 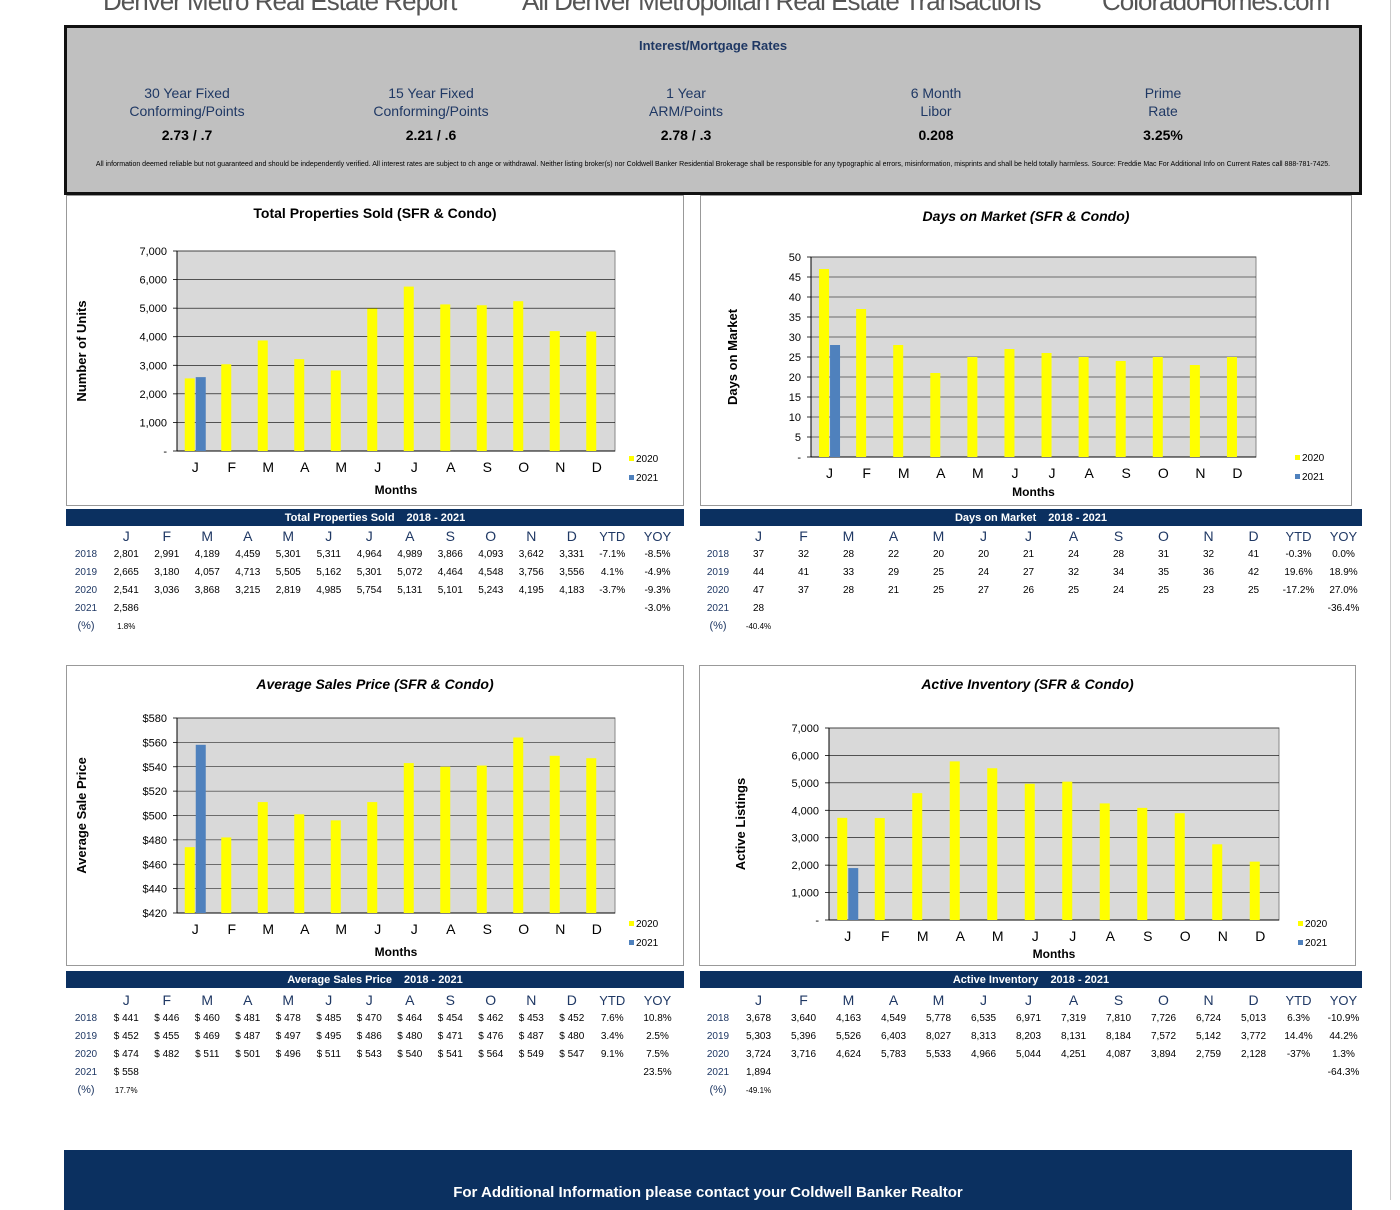 What do you see at coordinates (153, 395) in the screenshot?
I see `y-tick-label: 2,000` at bounding box center [153, 395].